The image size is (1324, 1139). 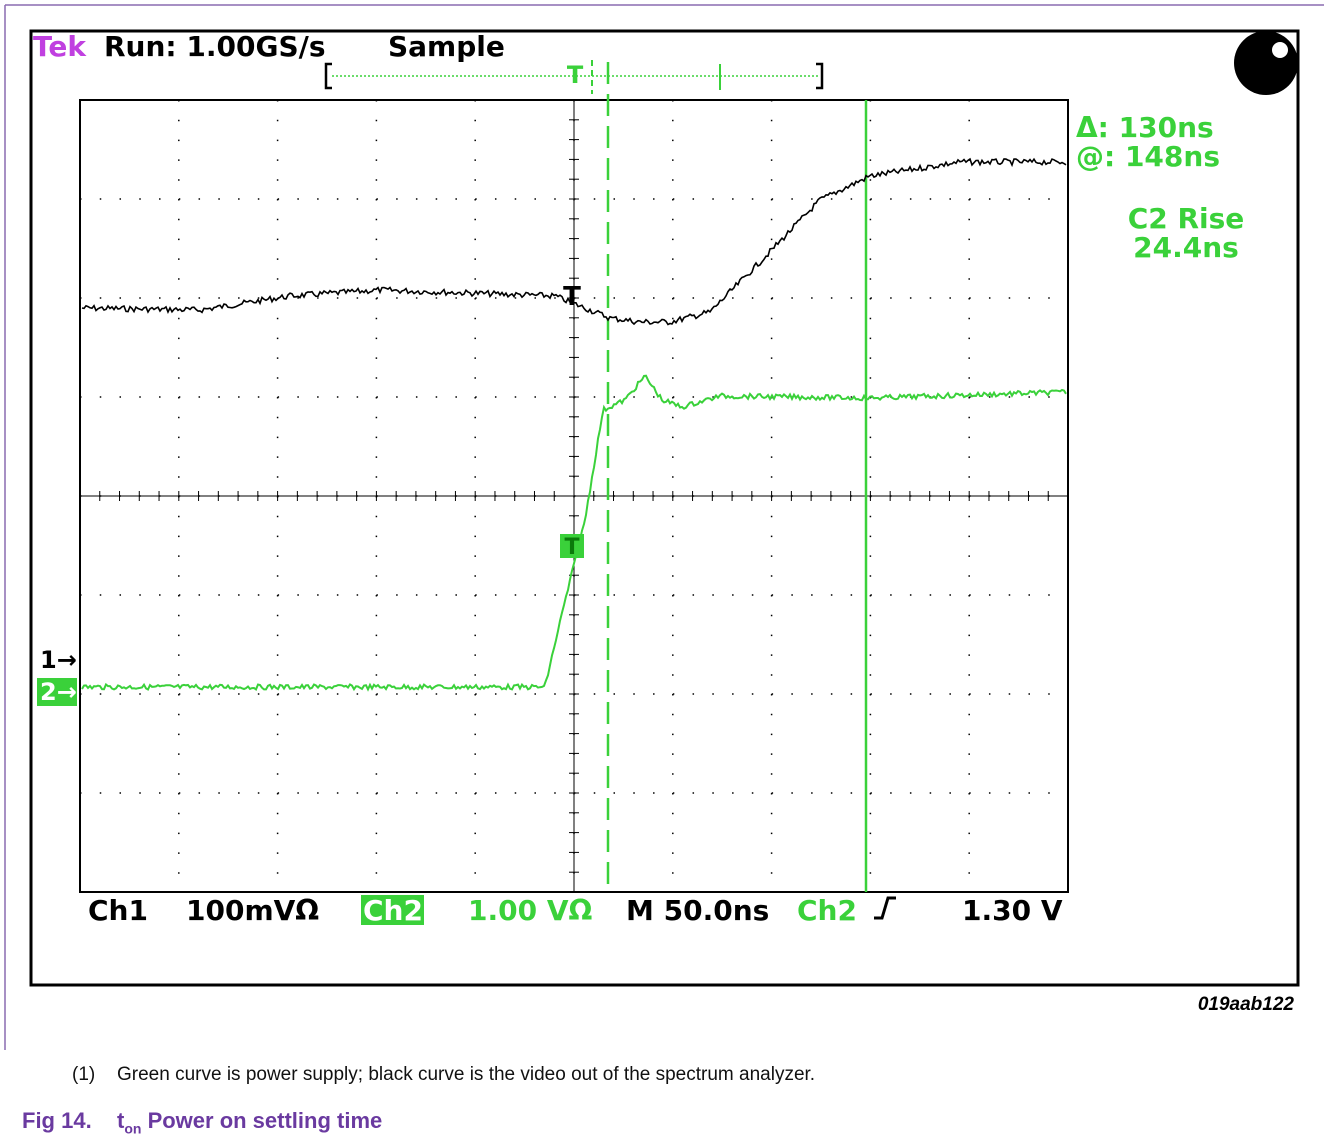 I want to click on ch2-marker-box, so click(x=57, y=692).